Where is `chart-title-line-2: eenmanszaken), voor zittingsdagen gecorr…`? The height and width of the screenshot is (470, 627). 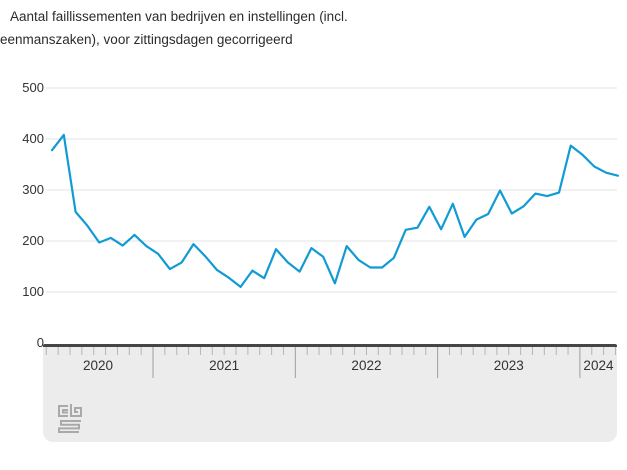
chart-title-line-2: eenmanszaken), voor zittingsdagen gecorr… is located at coordinates (146, 39).